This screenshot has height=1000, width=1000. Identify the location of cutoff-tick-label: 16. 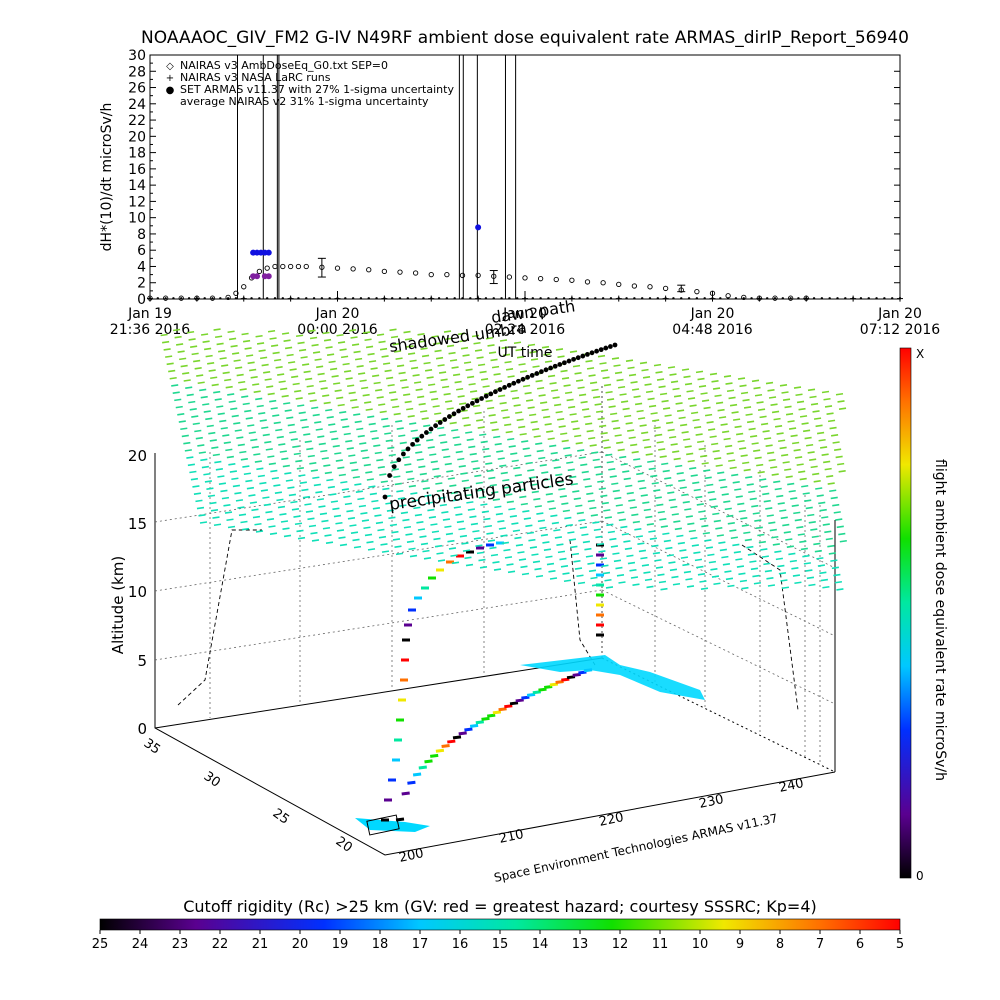
(460, 944).